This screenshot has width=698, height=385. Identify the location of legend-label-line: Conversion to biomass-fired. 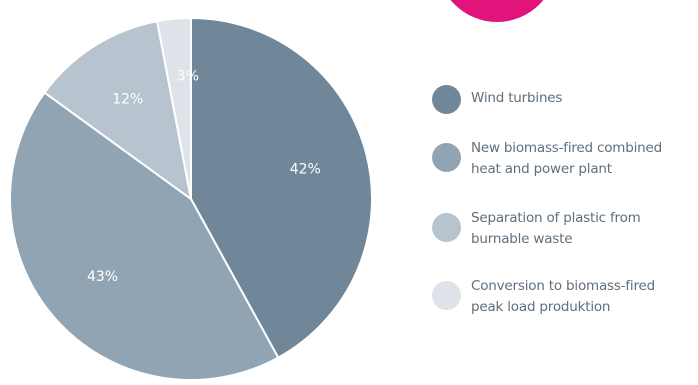
(563, 286).